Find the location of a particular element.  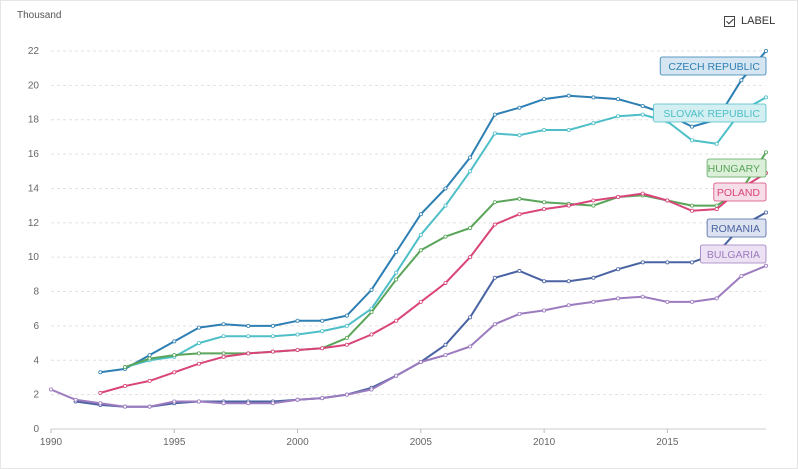

x-tick-label: 2000 is located at coordinates (297, 442).